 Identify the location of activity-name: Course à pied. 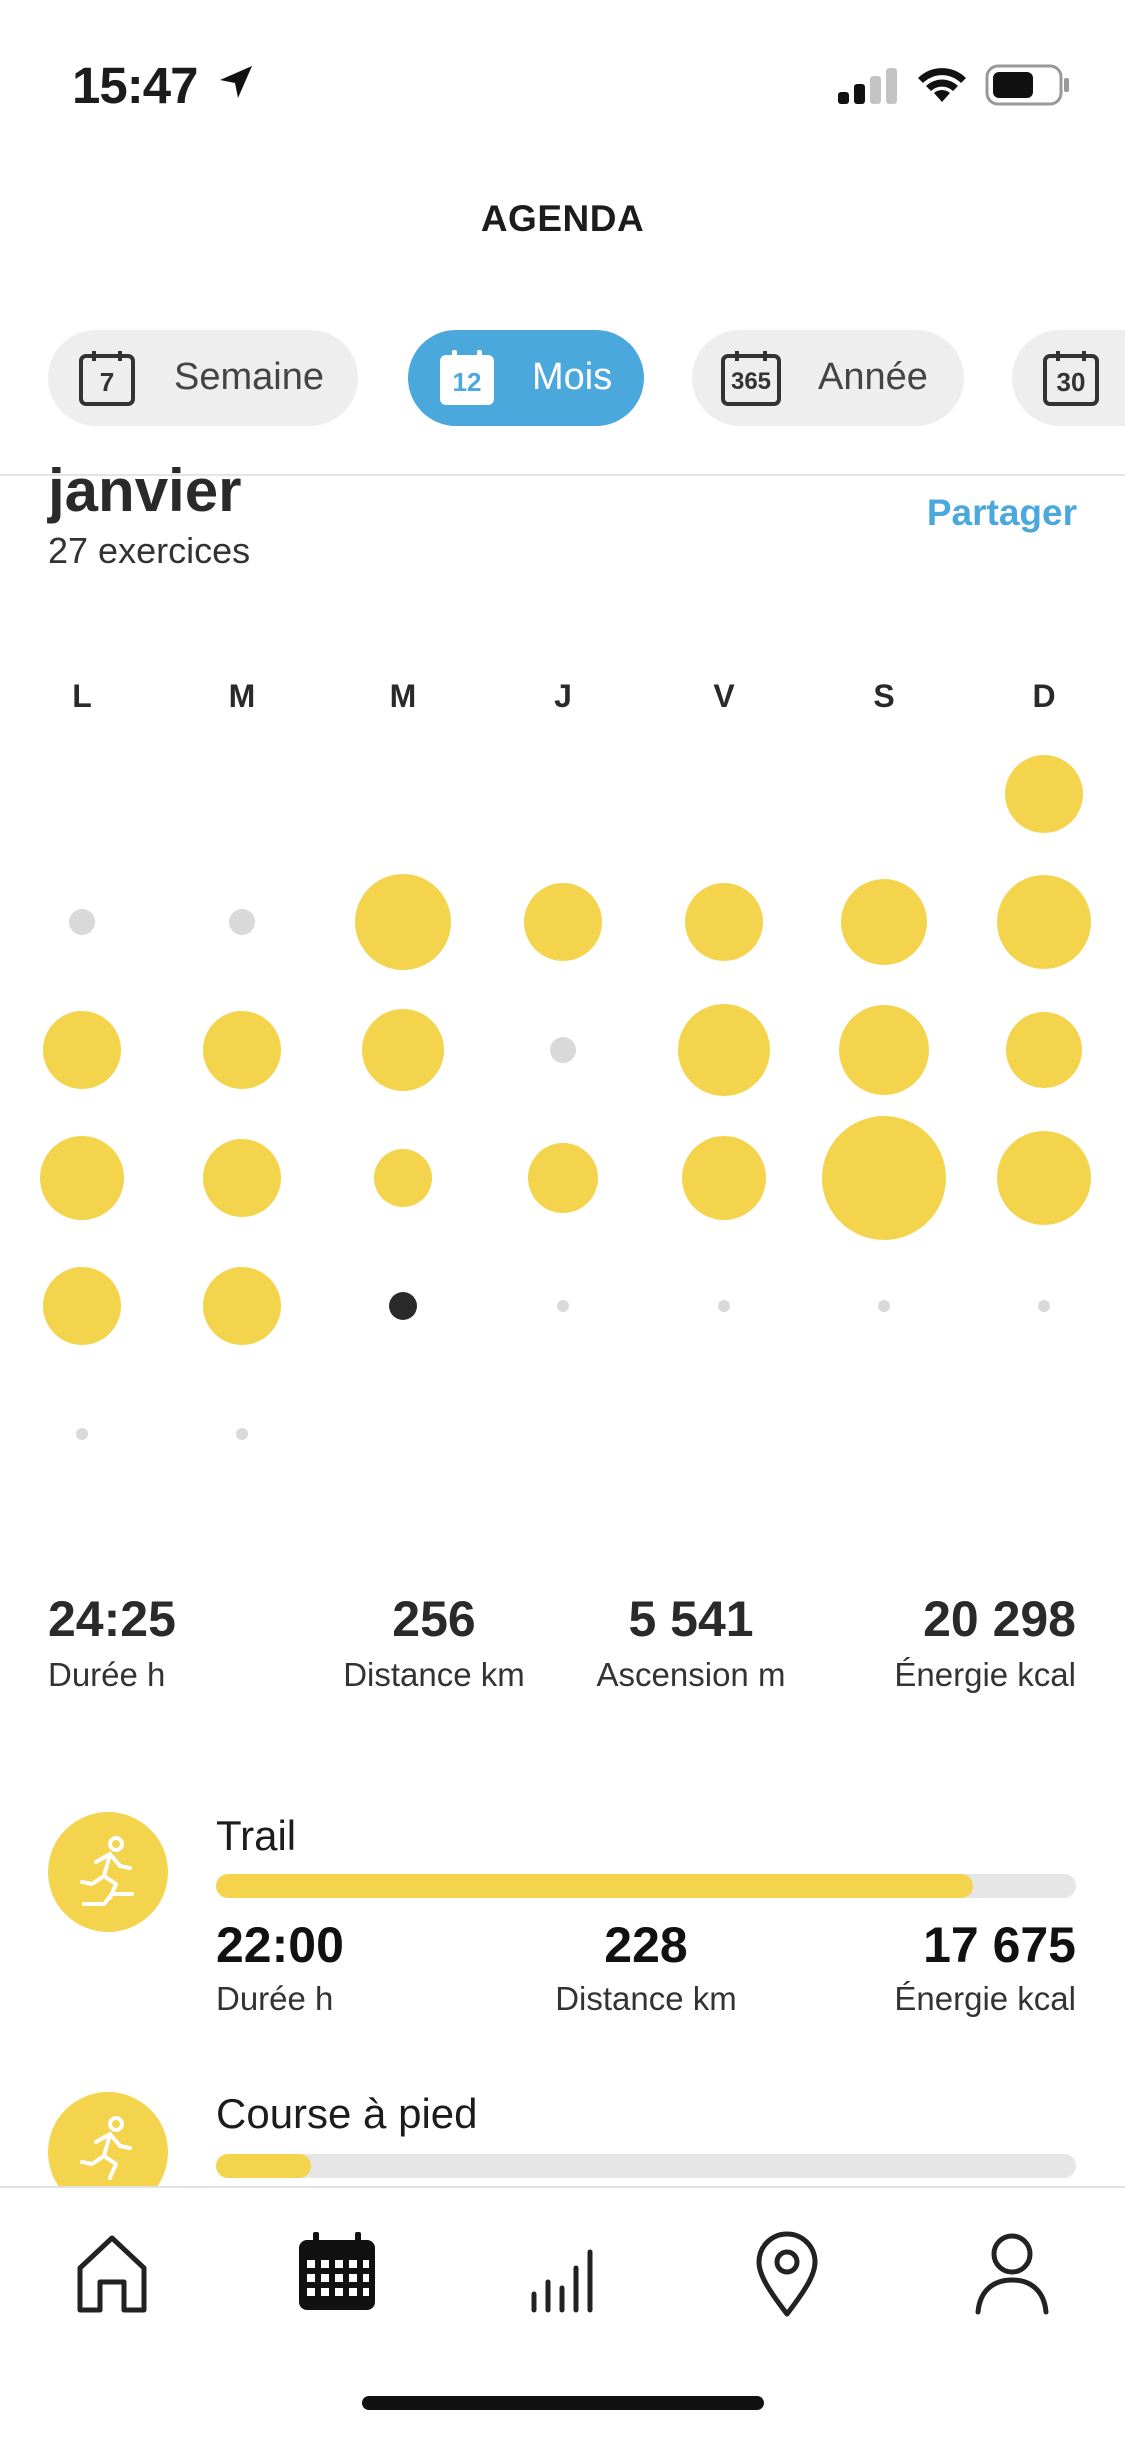
(347, 2113).